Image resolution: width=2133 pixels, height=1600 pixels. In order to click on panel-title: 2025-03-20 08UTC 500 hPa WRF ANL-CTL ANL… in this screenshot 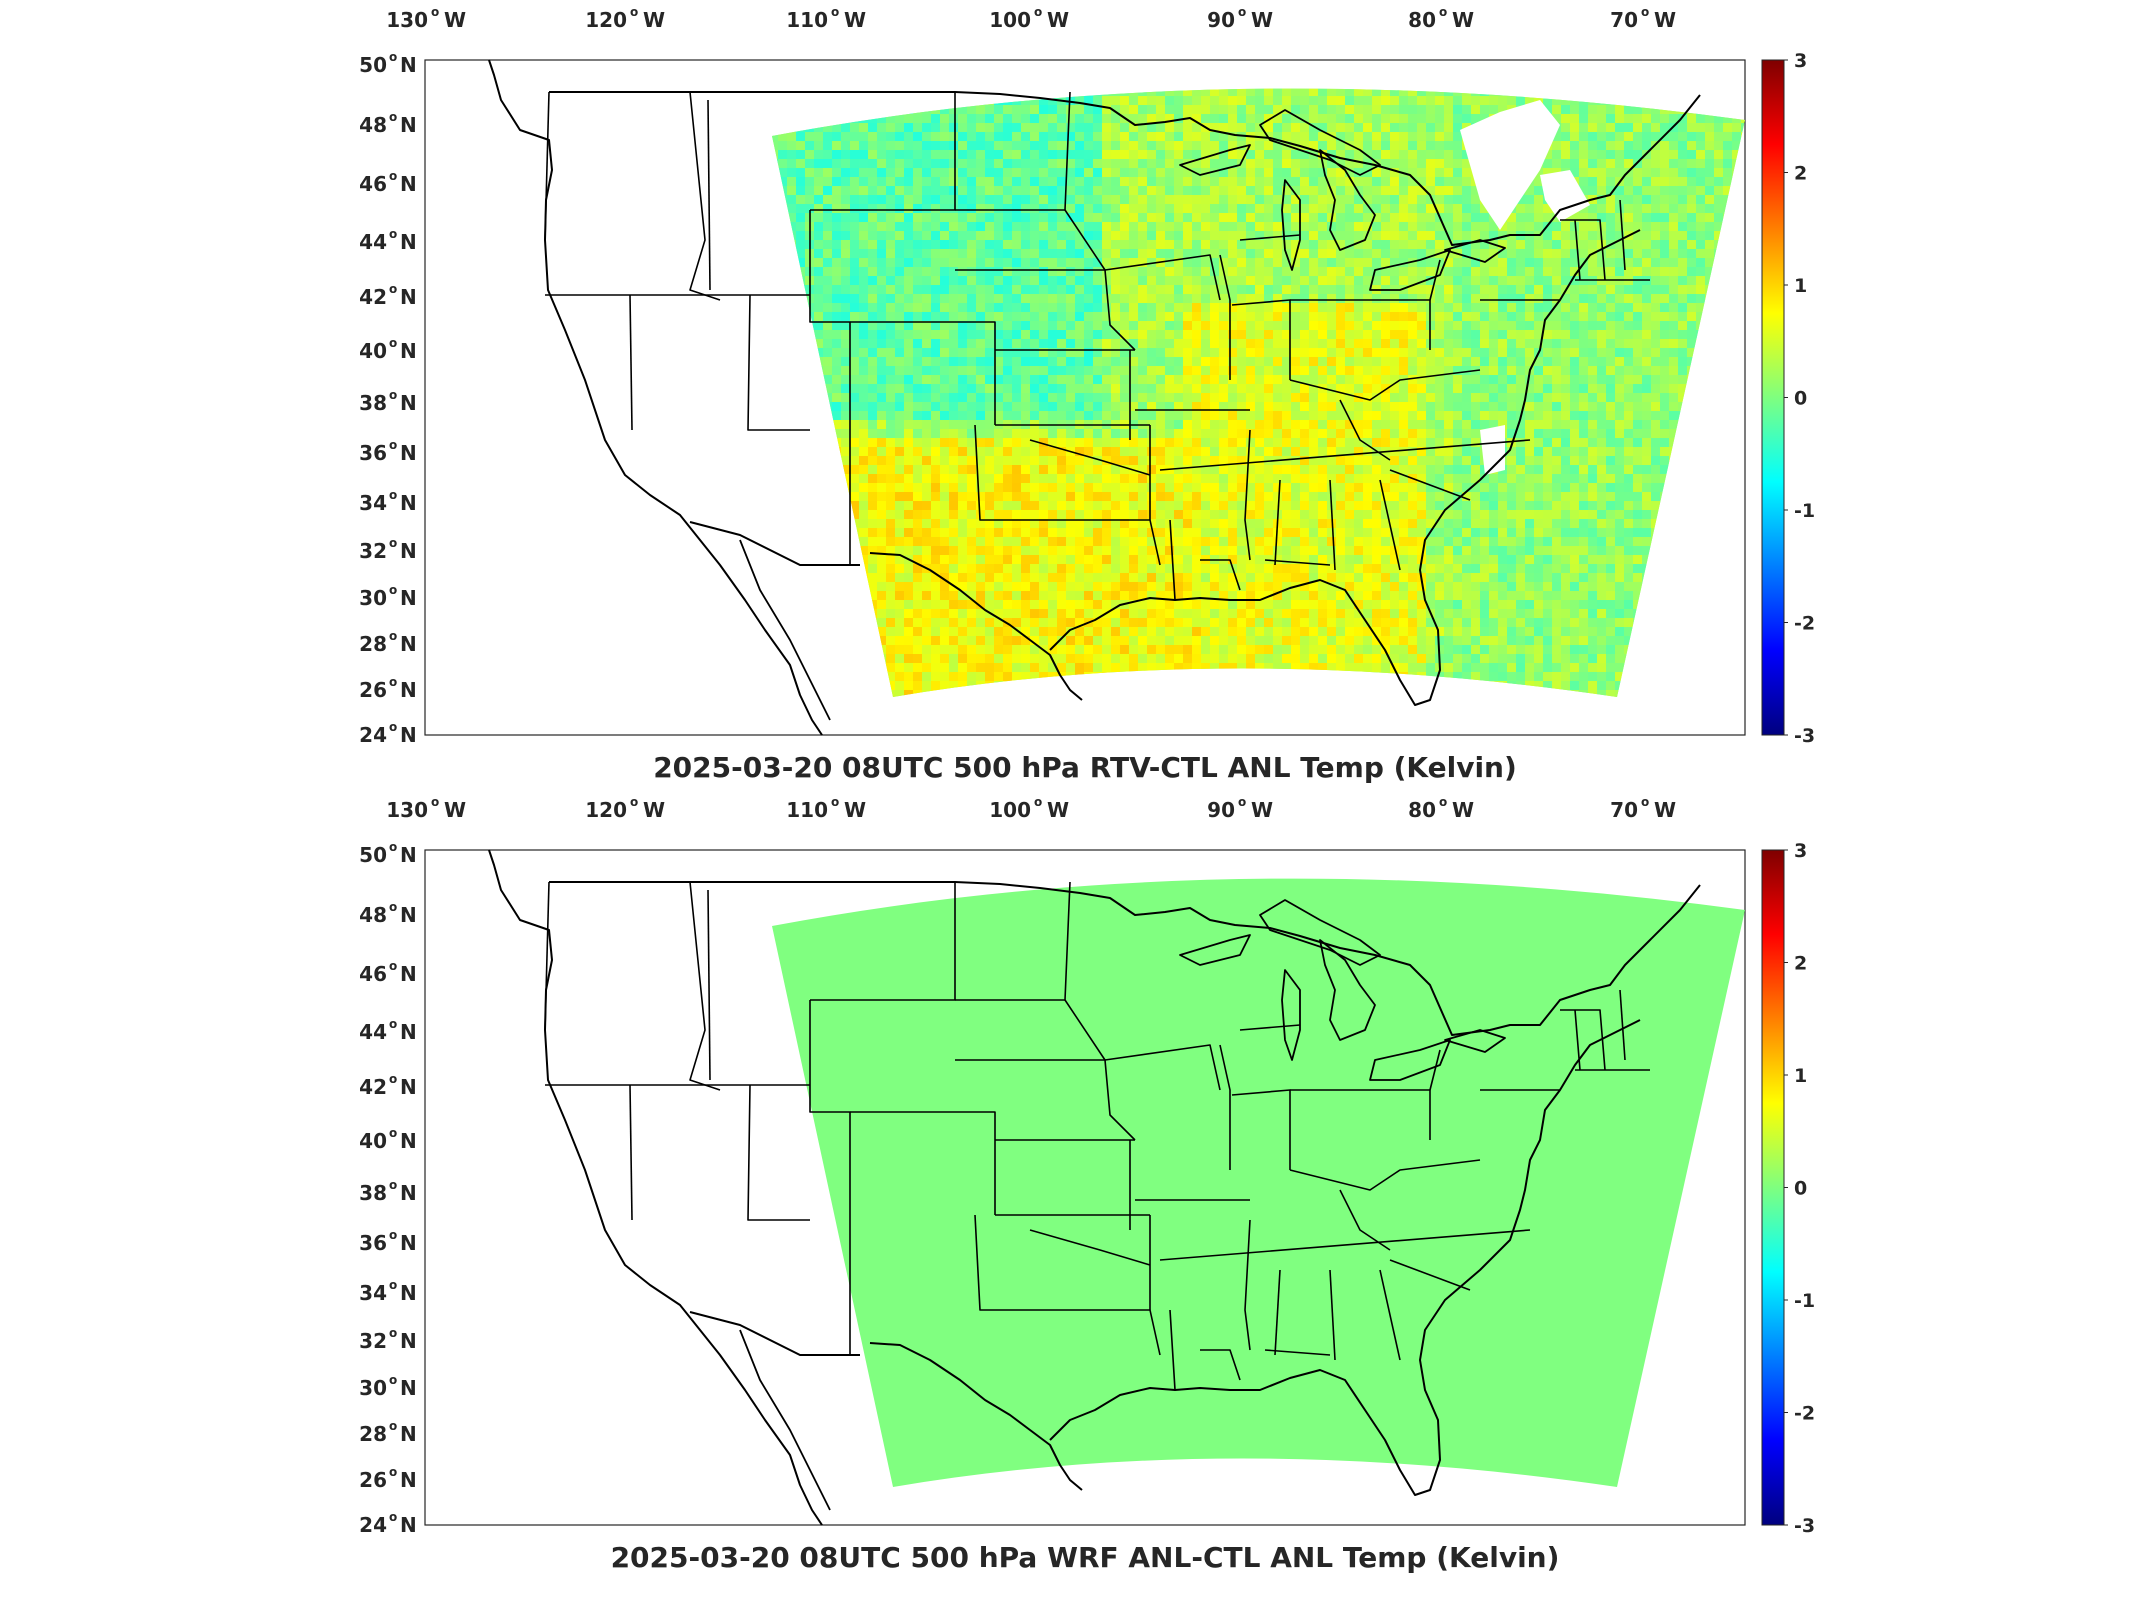, I will do `click(1085, 1557)`.